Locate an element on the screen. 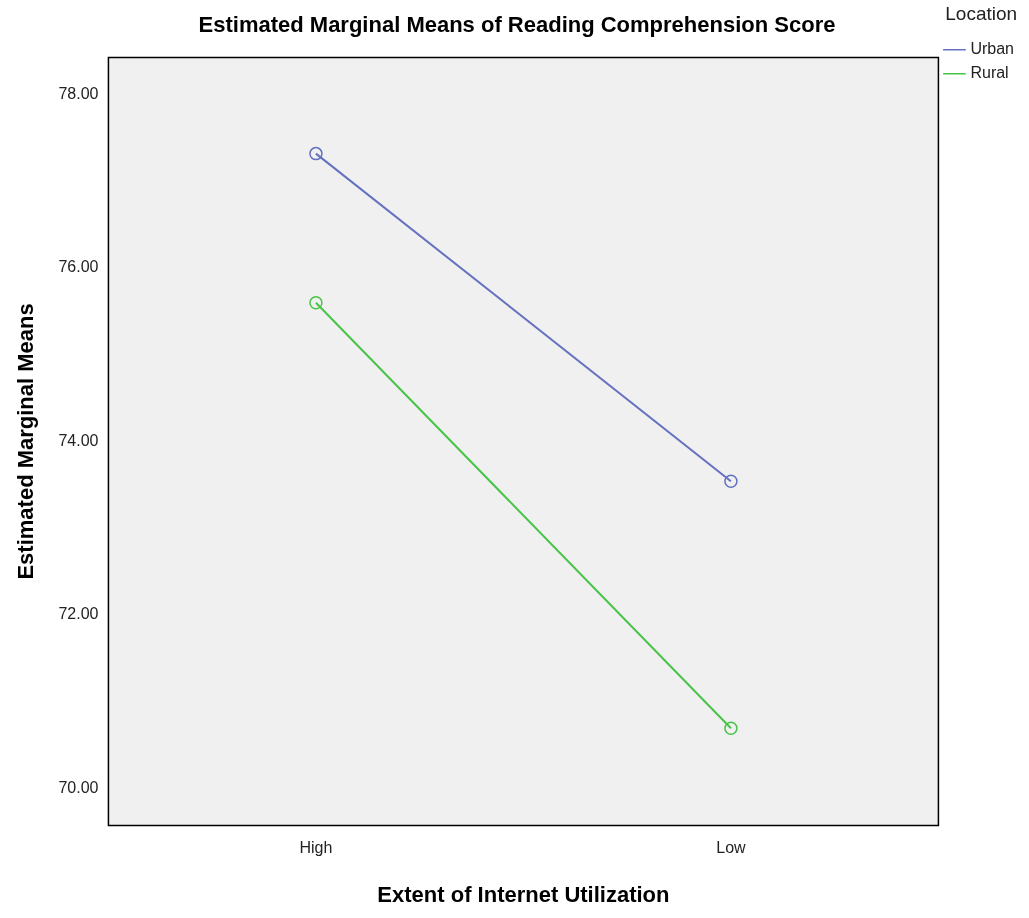 The image size is (1029, 918). y-tick-label: 70.00 is located at coordinates (78, 787).